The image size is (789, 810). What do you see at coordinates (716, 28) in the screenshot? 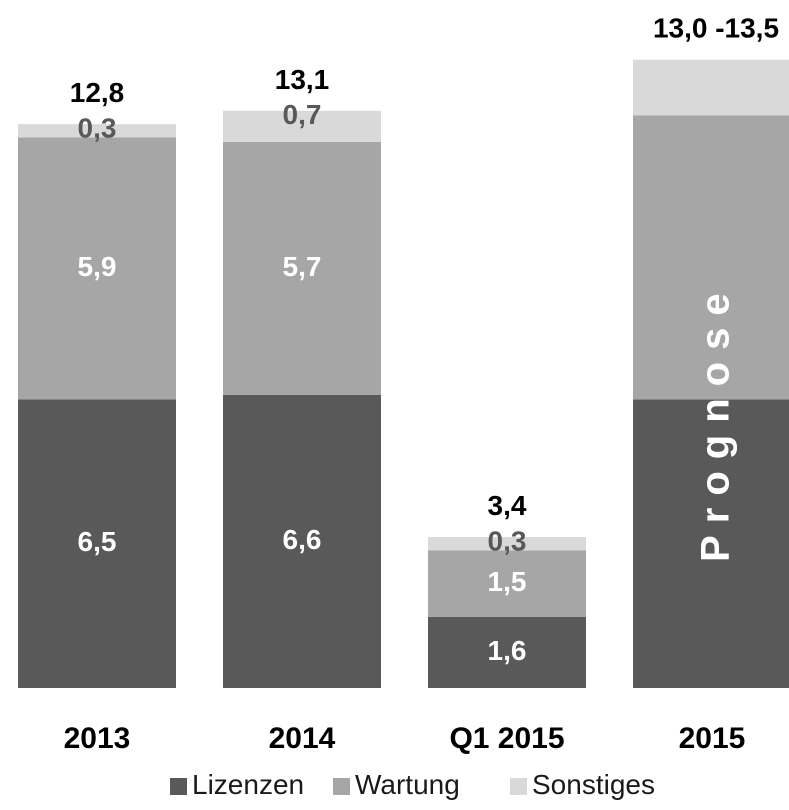
I see `total-label-2015: 13,0 -13,5` at bounding box center [716, 28].